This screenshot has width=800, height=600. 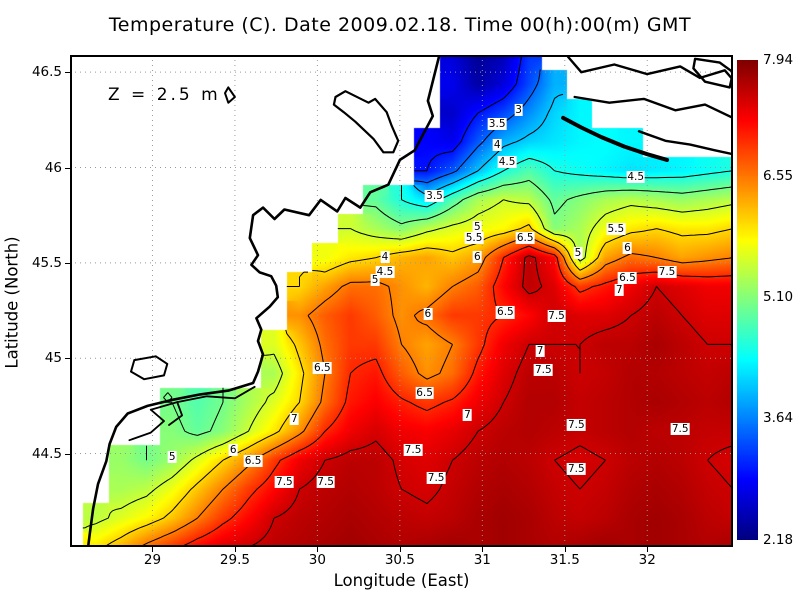 What do you see at coordinates (46, 262) in the screenshot?
I see `y-tick-label: 45.5` at bounding box center [46, 262].